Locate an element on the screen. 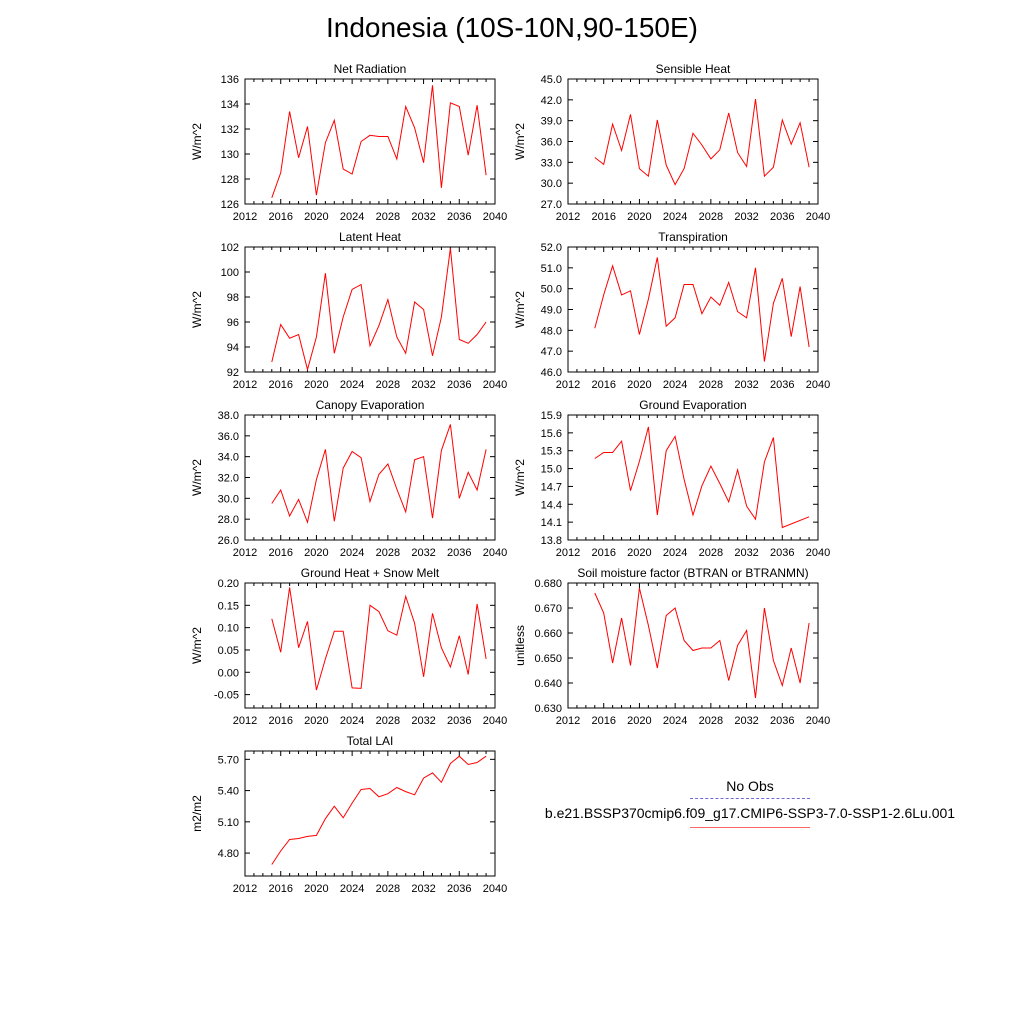  y-tick-label: 14.4 is located at coordinates (551, 505).